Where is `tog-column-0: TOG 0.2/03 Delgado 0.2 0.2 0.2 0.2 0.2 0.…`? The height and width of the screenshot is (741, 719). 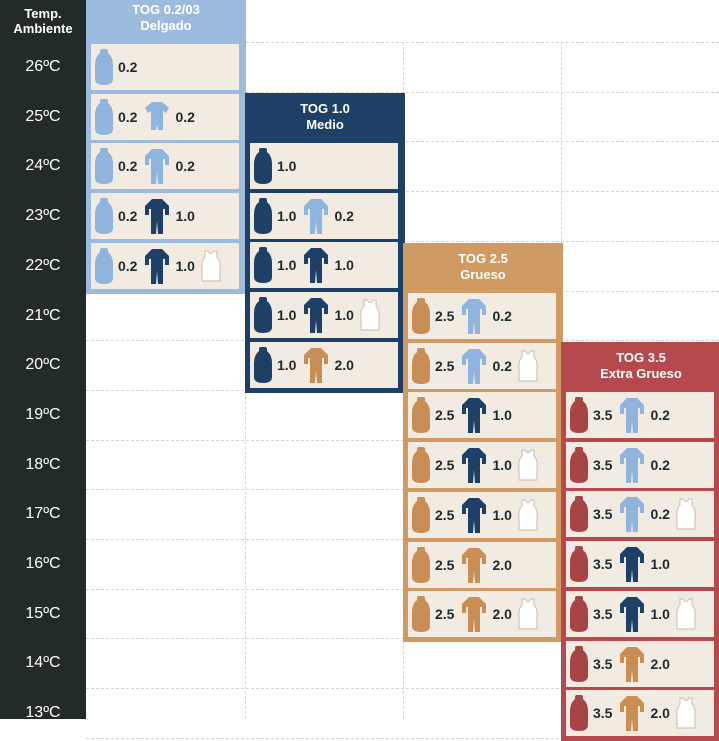 tog-column-0: TOG 0.2/03 Delgado 0.2 0.2 0.2 0.2 0.2 0.… is located at coordinates (166, 147).